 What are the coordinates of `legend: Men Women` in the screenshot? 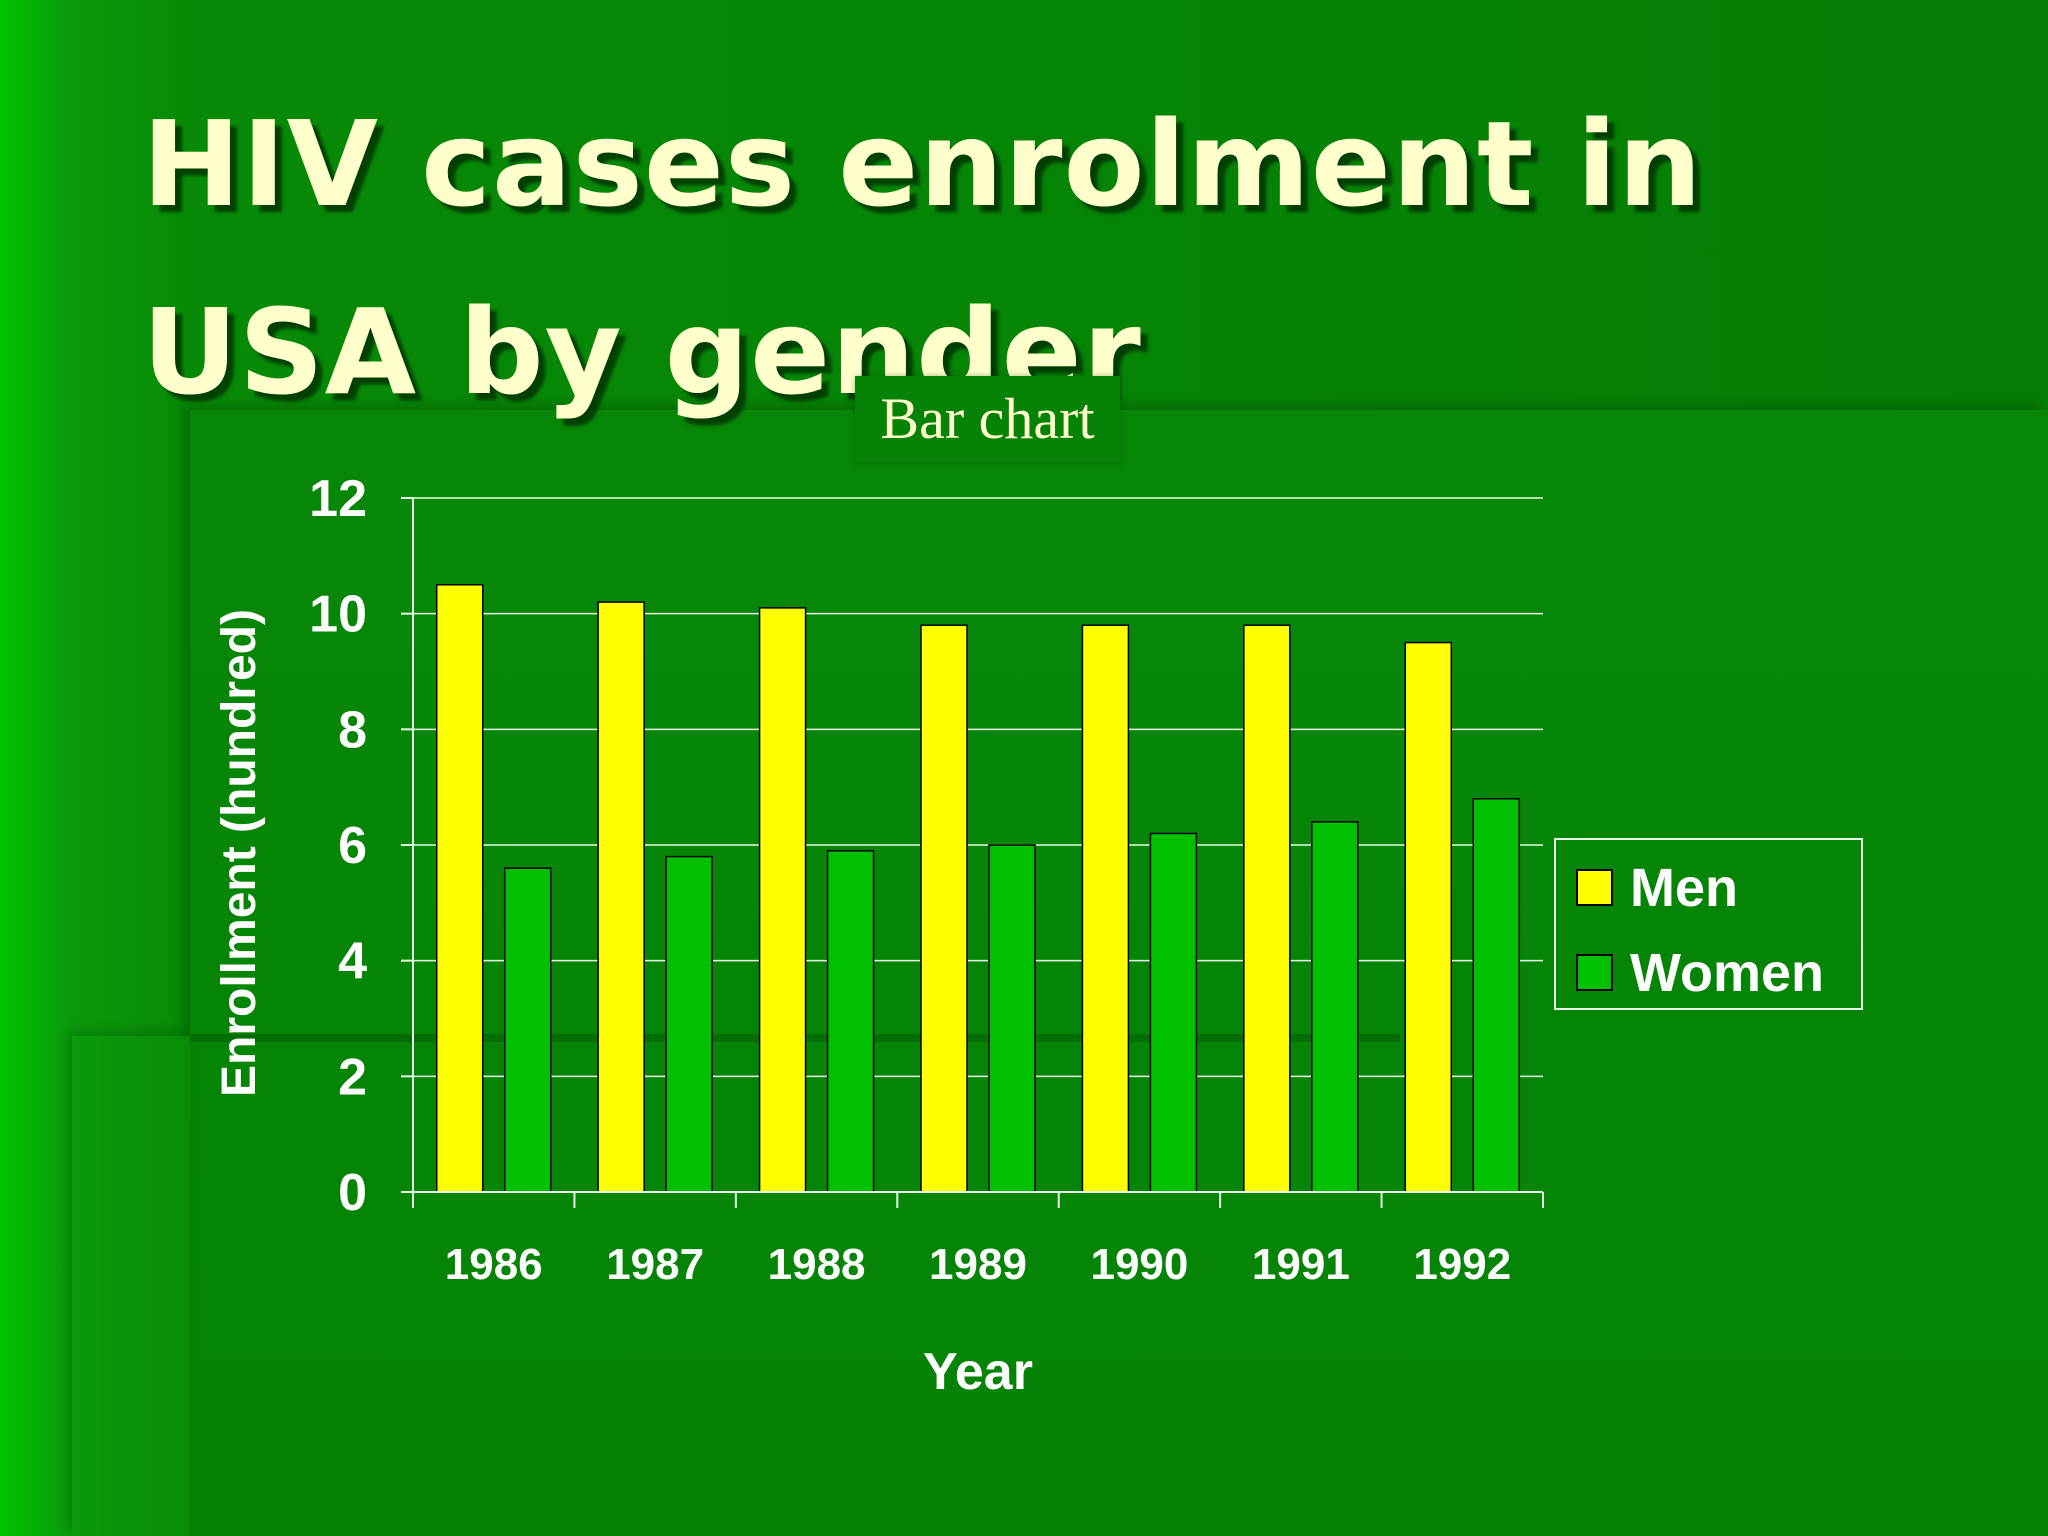 It's located at (1708, 924).